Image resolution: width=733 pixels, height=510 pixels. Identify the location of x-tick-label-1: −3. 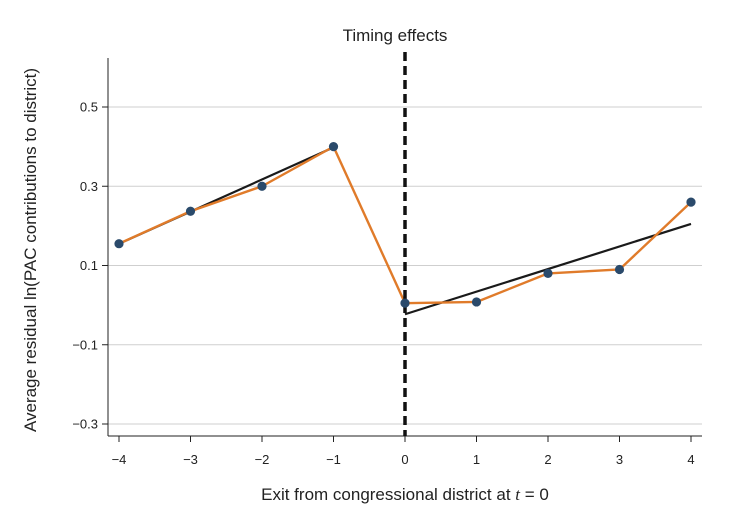
(190, 459).